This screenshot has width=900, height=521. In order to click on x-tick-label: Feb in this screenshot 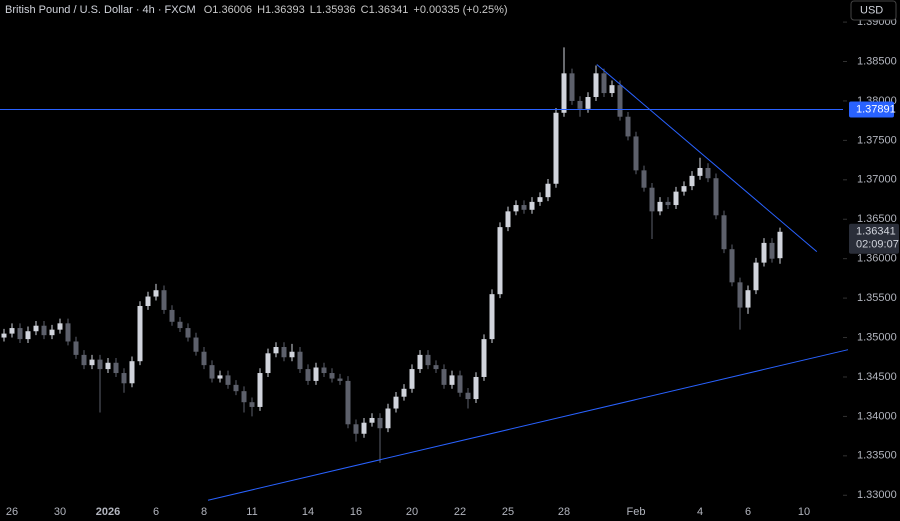, I will do `click(636, 512)`.